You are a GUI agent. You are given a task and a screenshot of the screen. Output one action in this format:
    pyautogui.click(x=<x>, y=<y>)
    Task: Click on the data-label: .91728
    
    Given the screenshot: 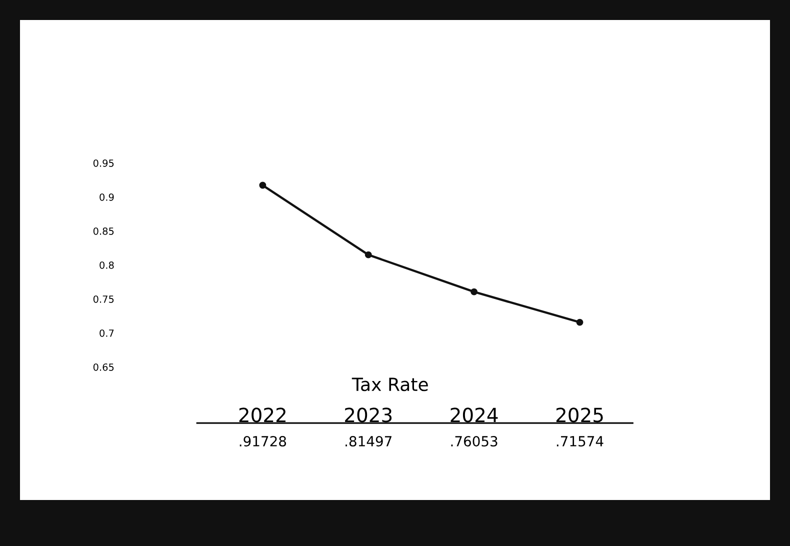 What is the action you would take?
    pyautogui.click(x=263, y=441)
    